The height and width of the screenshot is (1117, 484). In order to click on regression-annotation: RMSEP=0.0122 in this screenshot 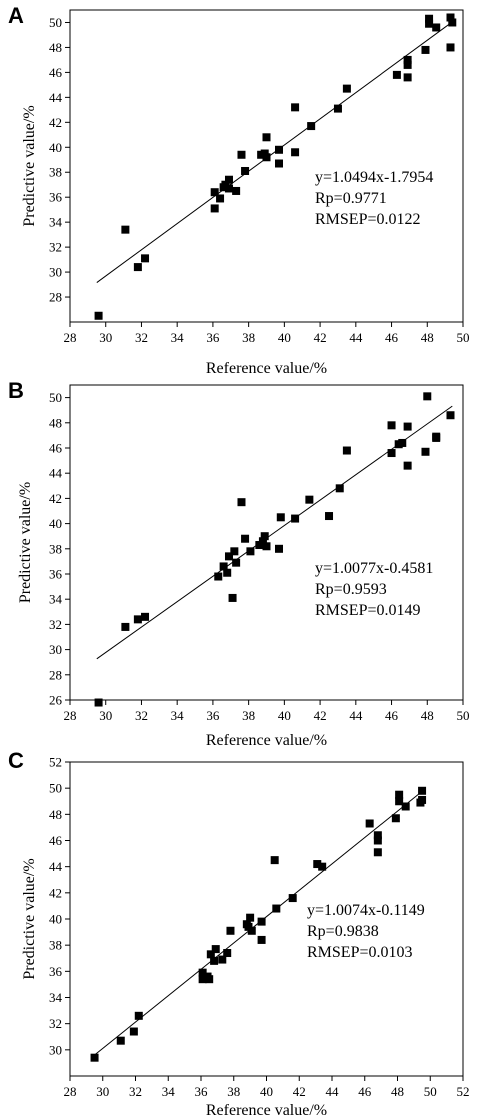, I will do `click(368, 219)`.